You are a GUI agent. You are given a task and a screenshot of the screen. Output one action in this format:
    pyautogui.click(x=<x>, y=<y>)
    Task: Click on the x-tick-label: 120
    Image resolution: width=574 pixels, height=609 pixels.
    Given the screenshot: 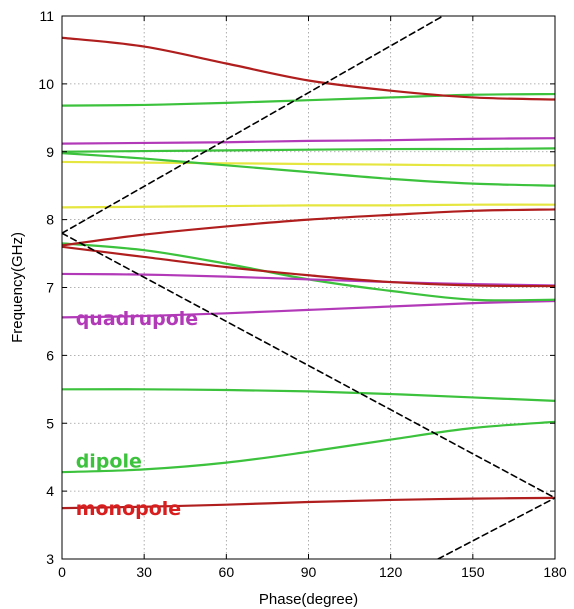 What is the action you would take?
    pyautogui.click(x=391, y=572)
    